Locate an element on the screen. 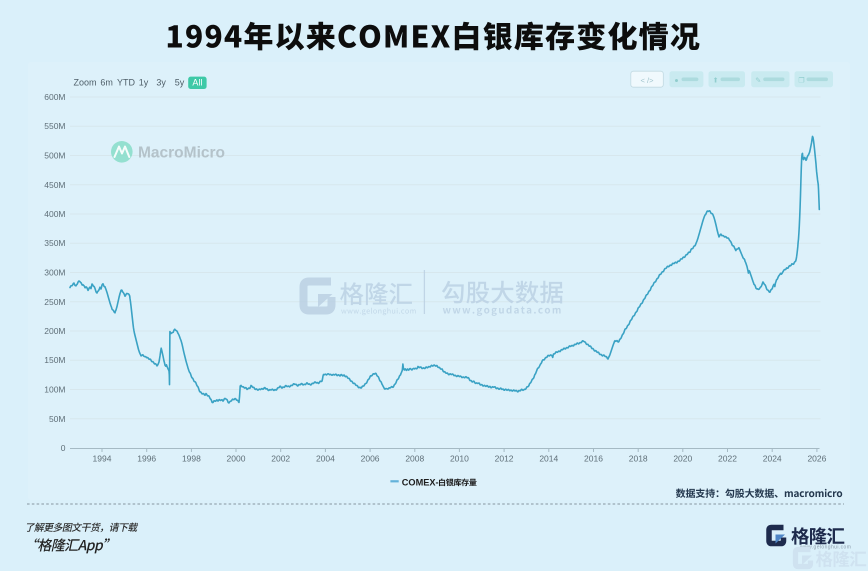  svg-text: 2002 is located at coordinates (280, 459).